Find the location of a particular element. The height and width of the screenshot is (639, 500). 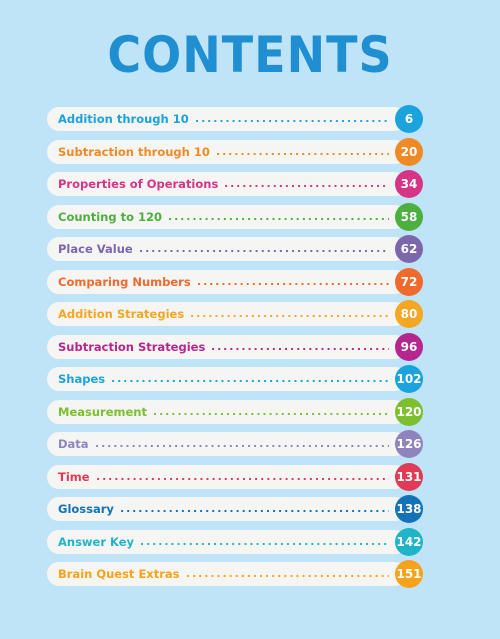

toc-page-badge: 34 is located at coordinates (409, 184).